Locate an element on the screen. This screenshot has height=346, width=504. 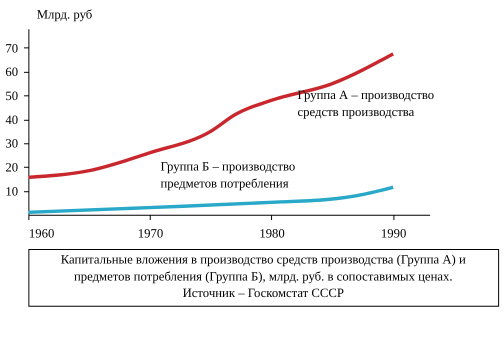
x-tick-label: 1980 is located at coordinates (272, 233).